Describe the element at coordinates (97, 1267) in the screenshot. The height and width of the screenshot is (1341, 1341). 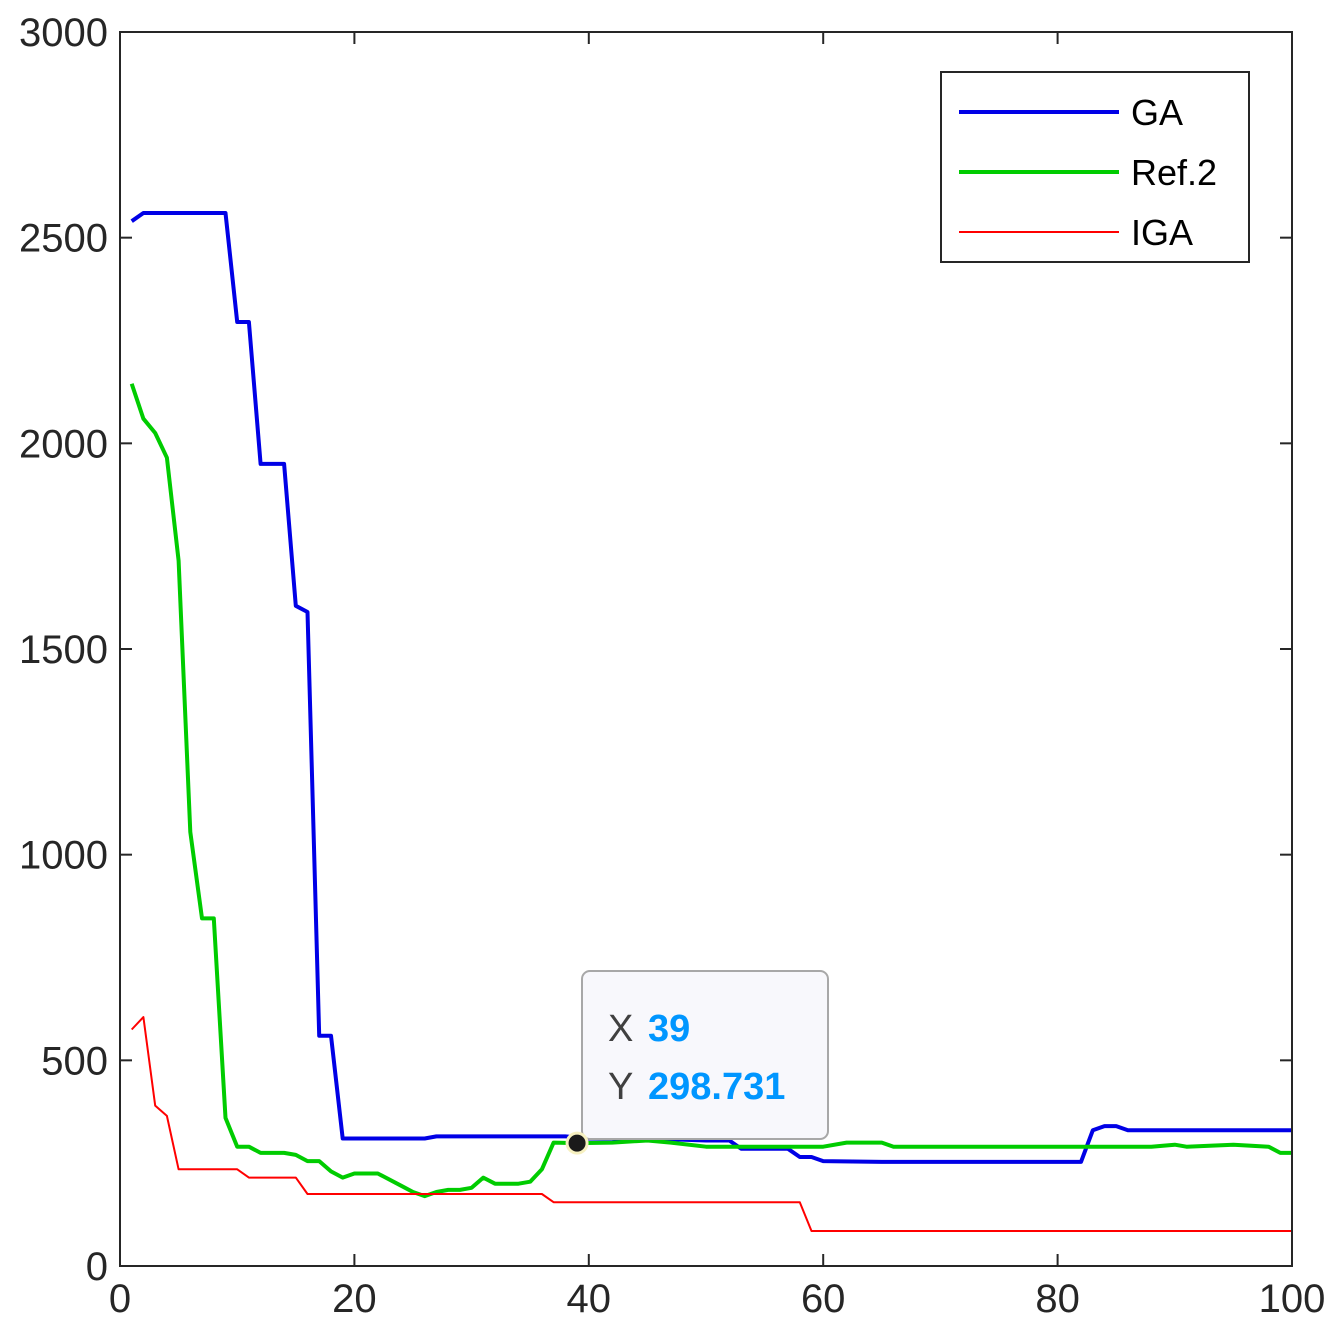
I see `y-tick-label: 0` at that location.